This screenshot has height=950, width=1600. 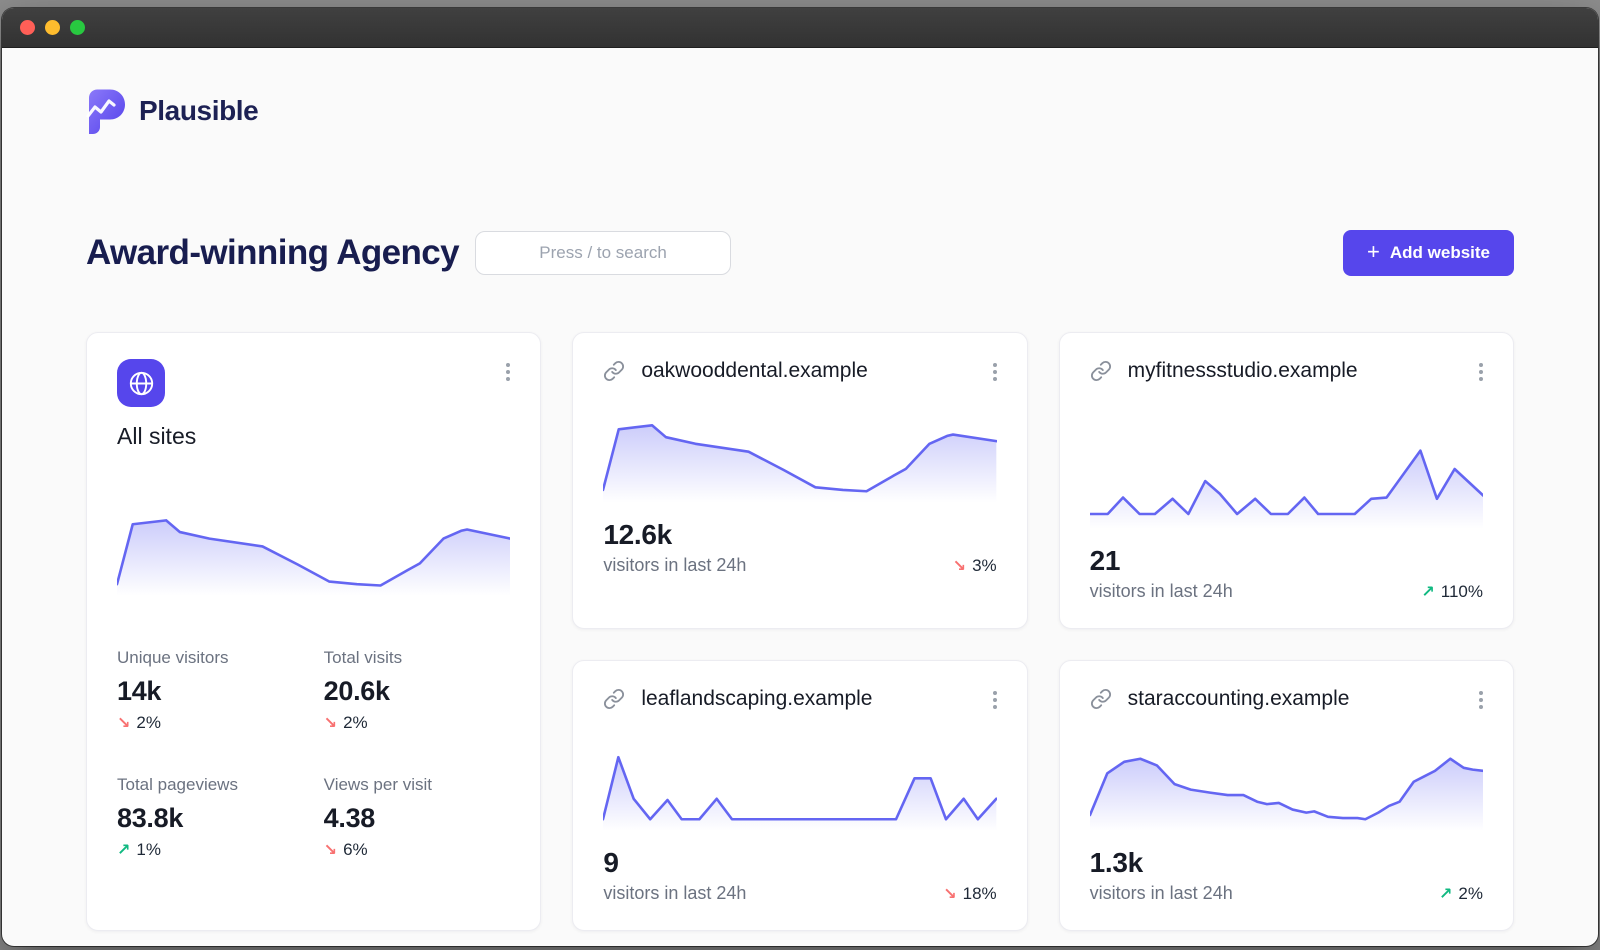 What do you see at coordinates (363, 657) in the screenshot?
I see `stat-label: Total visits` at bounding box center [363, 657].